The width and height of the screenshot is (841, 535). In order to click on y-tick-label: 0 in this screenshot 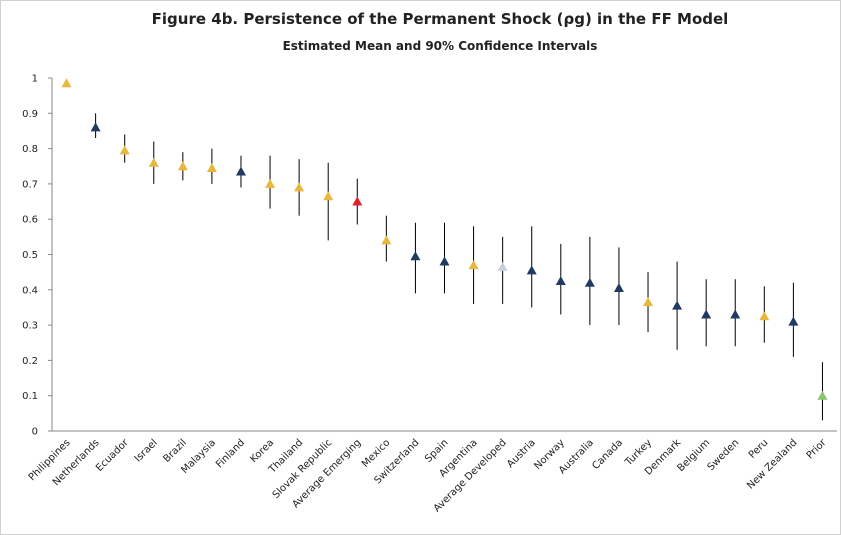, I will do `click(35, 432)`.